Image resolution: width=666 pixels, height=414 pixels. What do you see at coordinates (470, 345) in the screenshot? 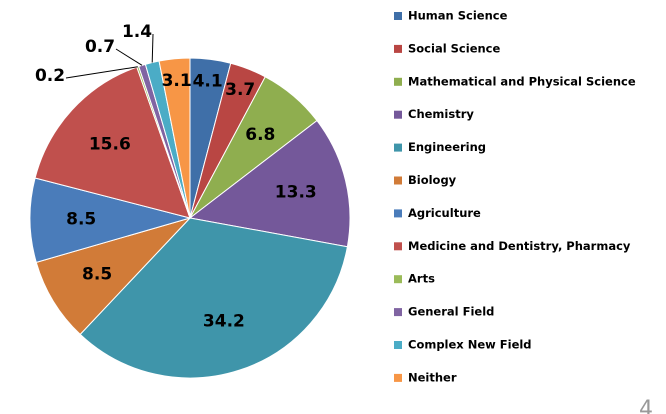
I see `legend-label: Complex New Field` at bounding box center [470, 345].